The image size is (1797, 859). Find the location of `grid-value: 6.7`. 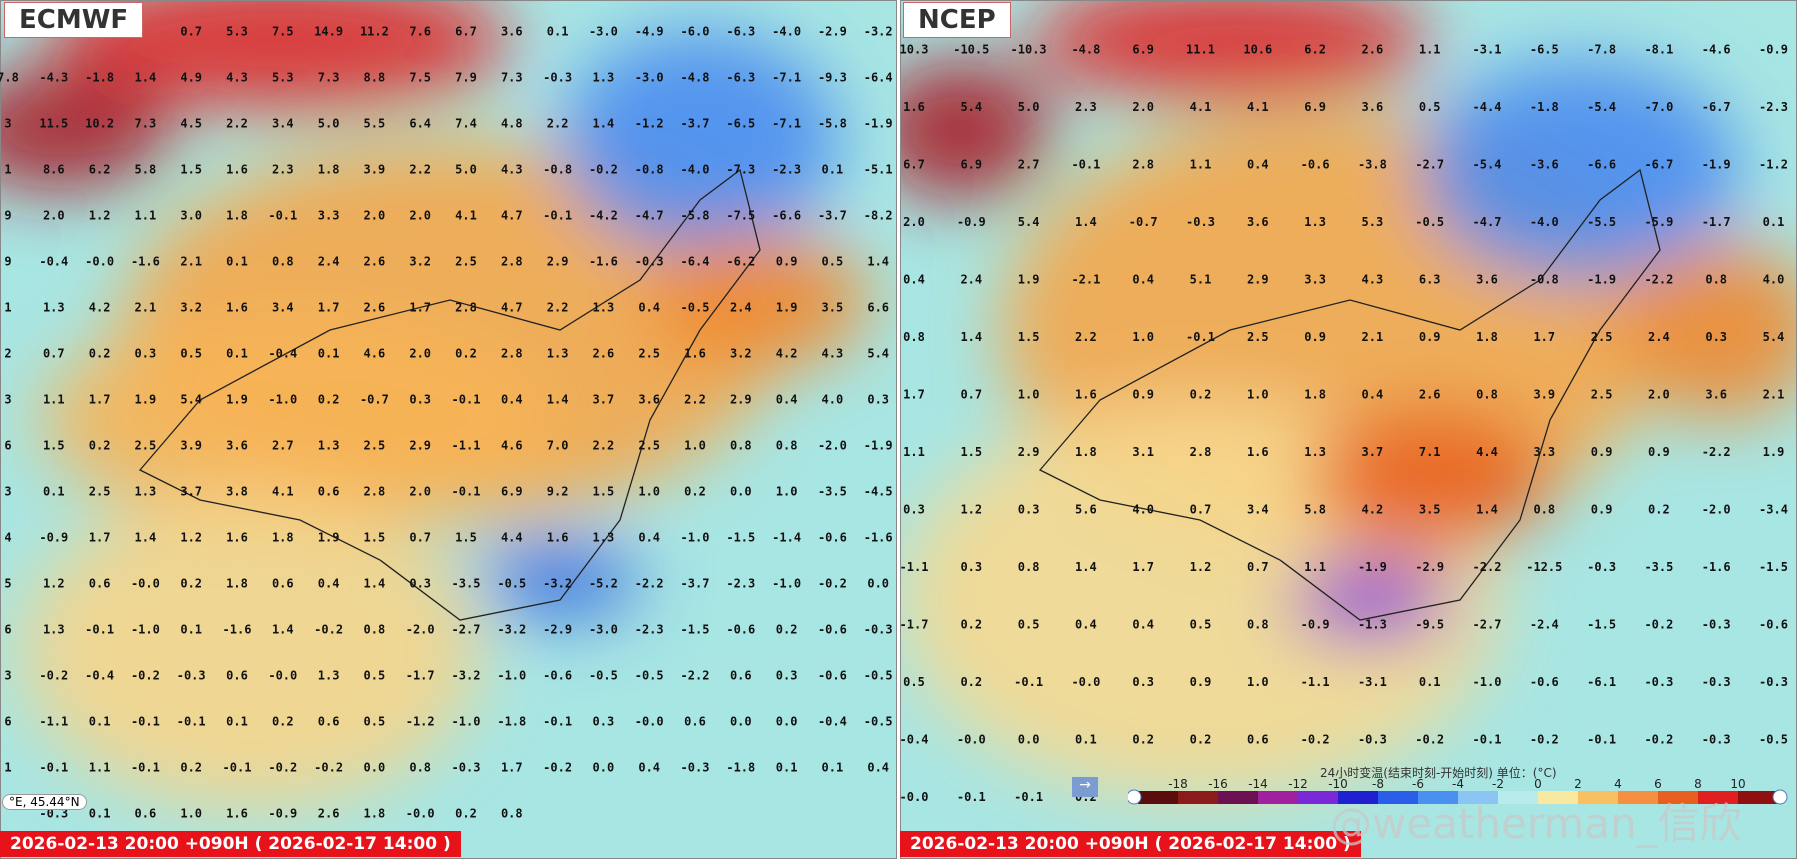

grid-value: 6.7 is located at coordinates (466, 32).